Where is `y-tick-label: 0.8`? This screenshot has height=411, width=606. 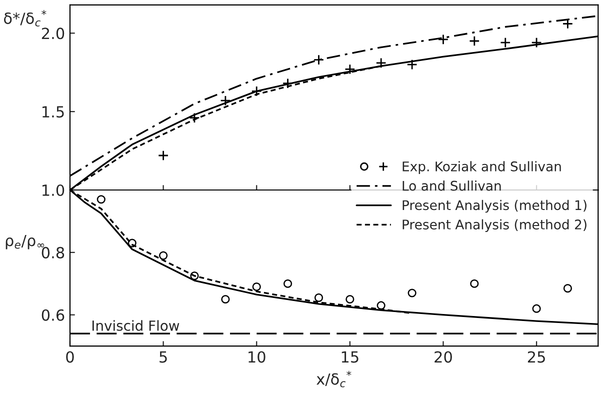
y-tick-label: 0.8 is located at coordinates (53, 252).